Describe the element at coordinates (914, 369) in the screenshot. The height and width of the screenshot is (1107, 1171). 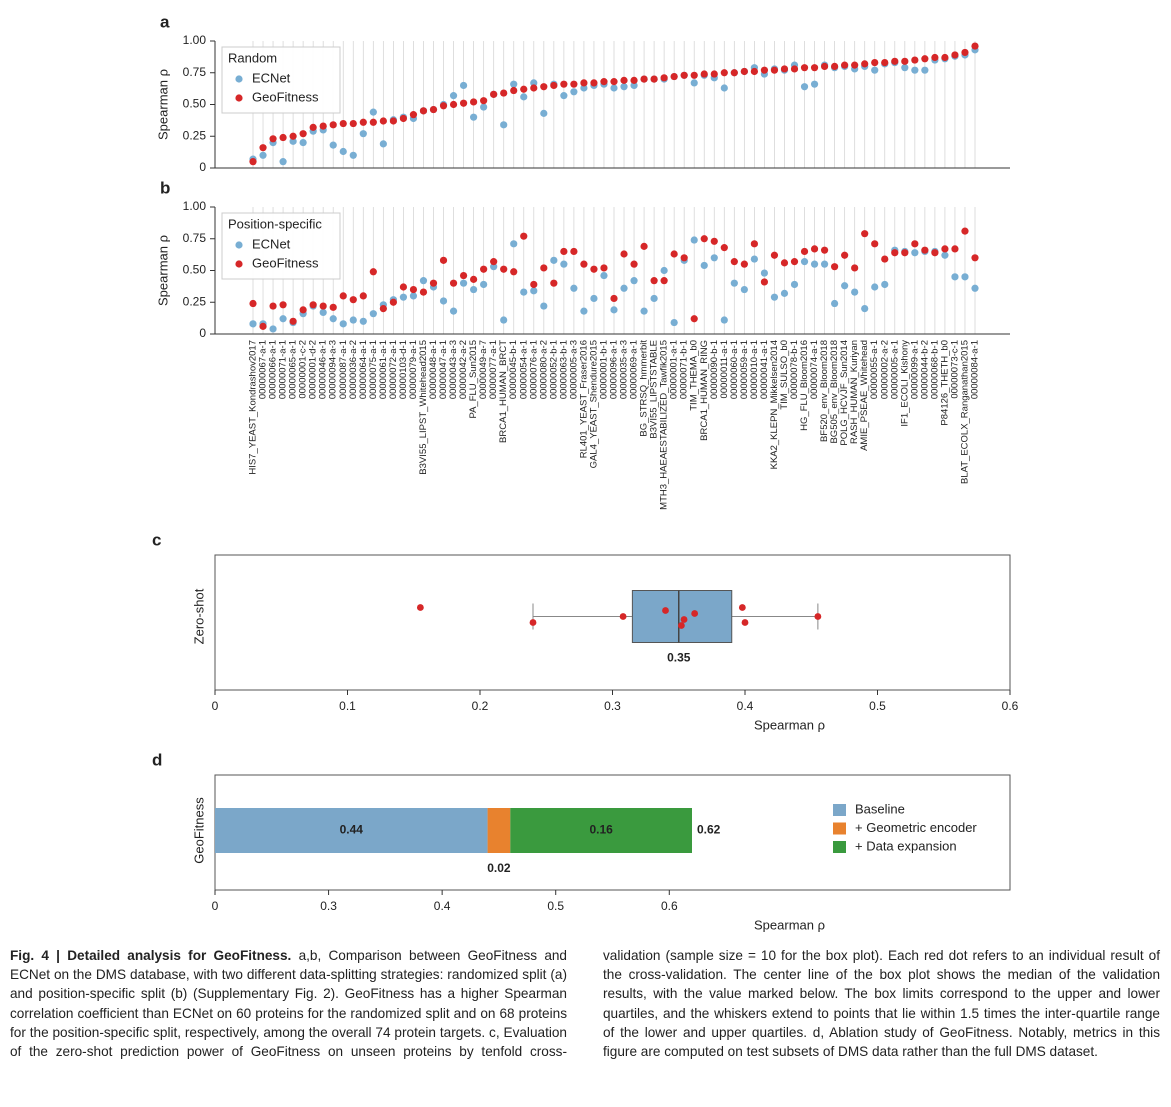
I see `x-tick-label: 00000099-a-1` at that location.